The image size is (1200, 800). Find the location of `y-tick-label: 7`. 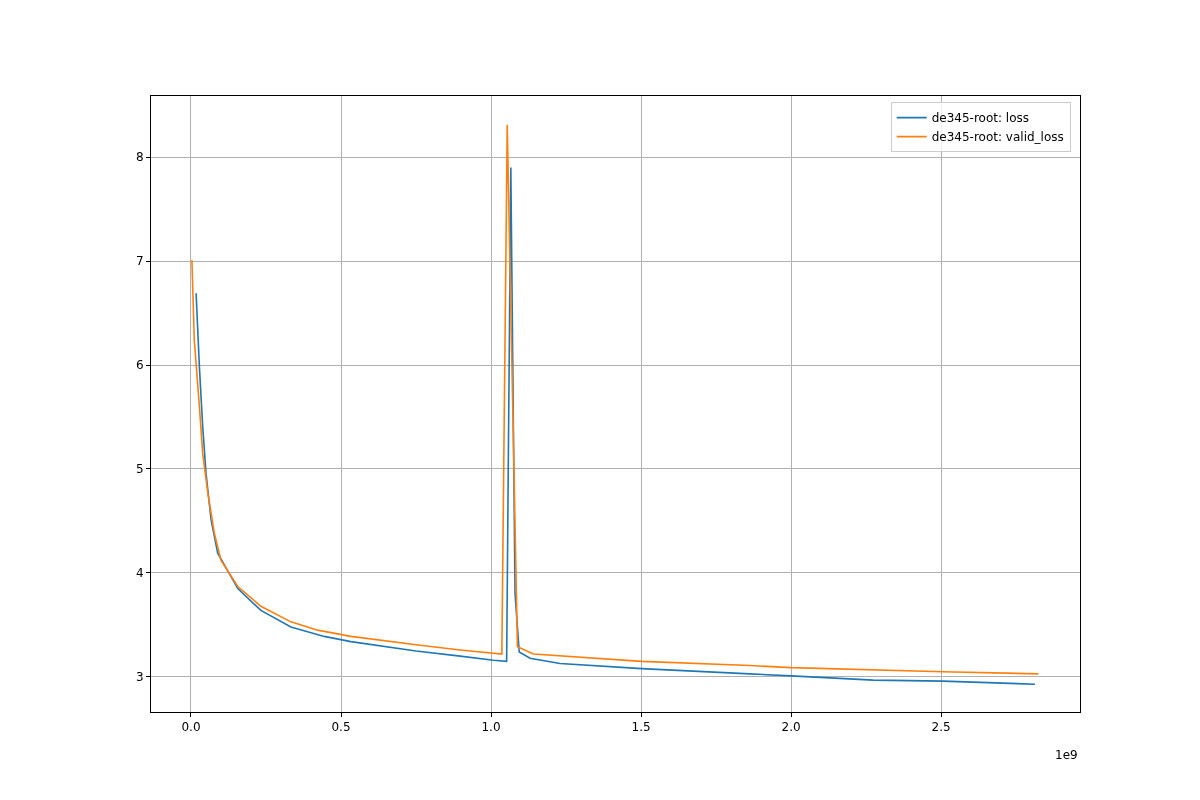

y-tick-label: 7 is located at coordinates (139, 261).